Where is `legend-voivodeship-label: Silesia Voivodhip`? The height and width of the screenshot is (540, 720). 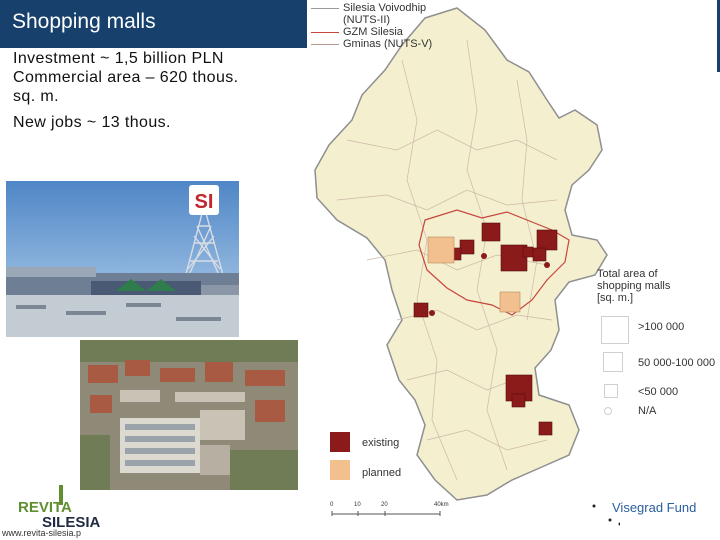 legend-voivodeship-label: Silesia Voivodhip is located at coordinates (385, 8).